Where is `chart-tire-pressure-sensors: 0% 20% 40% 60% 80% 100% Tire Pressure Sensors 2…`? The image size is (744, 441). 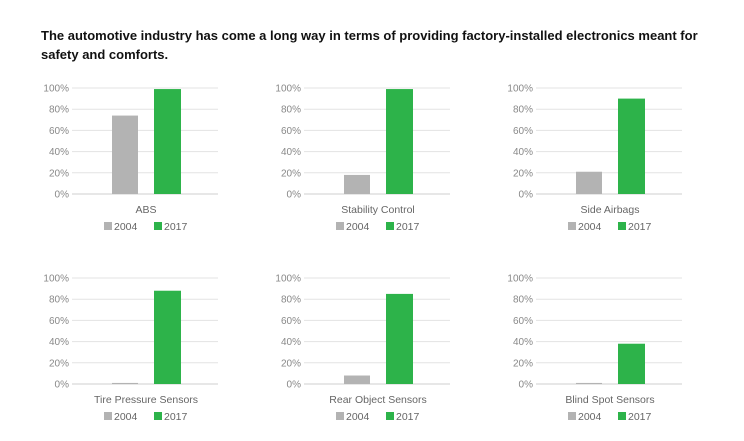
chart-tire-pressure-sensors: 0% 20% 40% 60% 80% 100% Tire Pressure Sensors 2… is located at coordinates (130, 348).